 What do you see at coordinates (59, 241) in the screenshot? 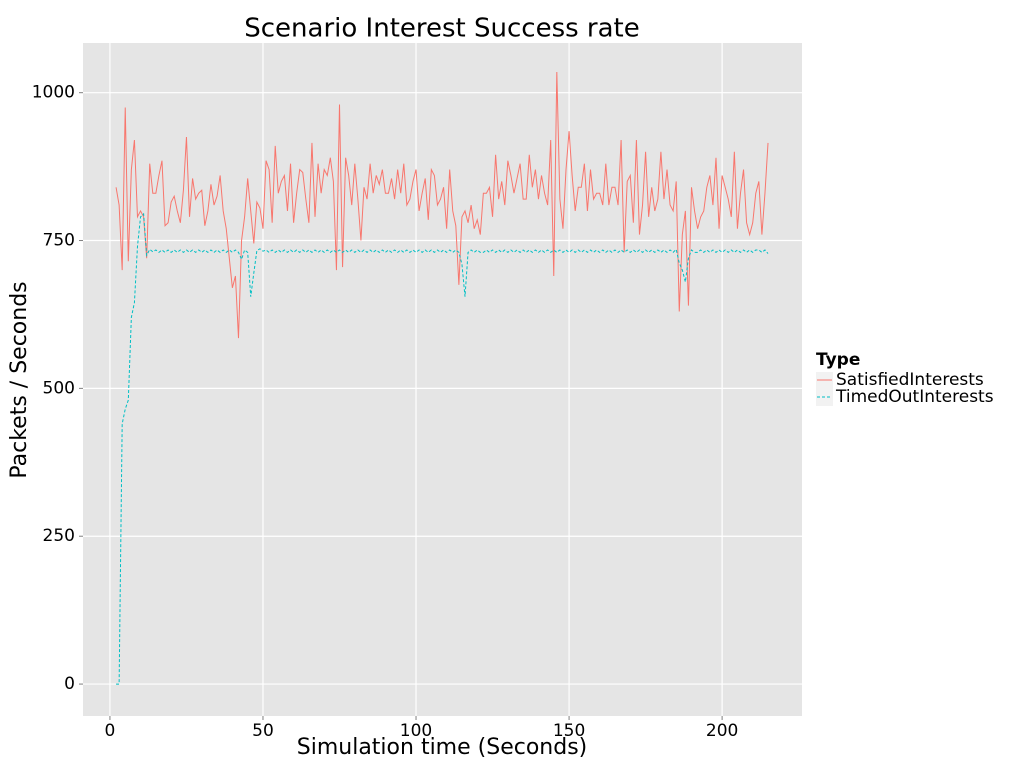
I see `y-tick-label: 750` at bounding box center [59, 241].